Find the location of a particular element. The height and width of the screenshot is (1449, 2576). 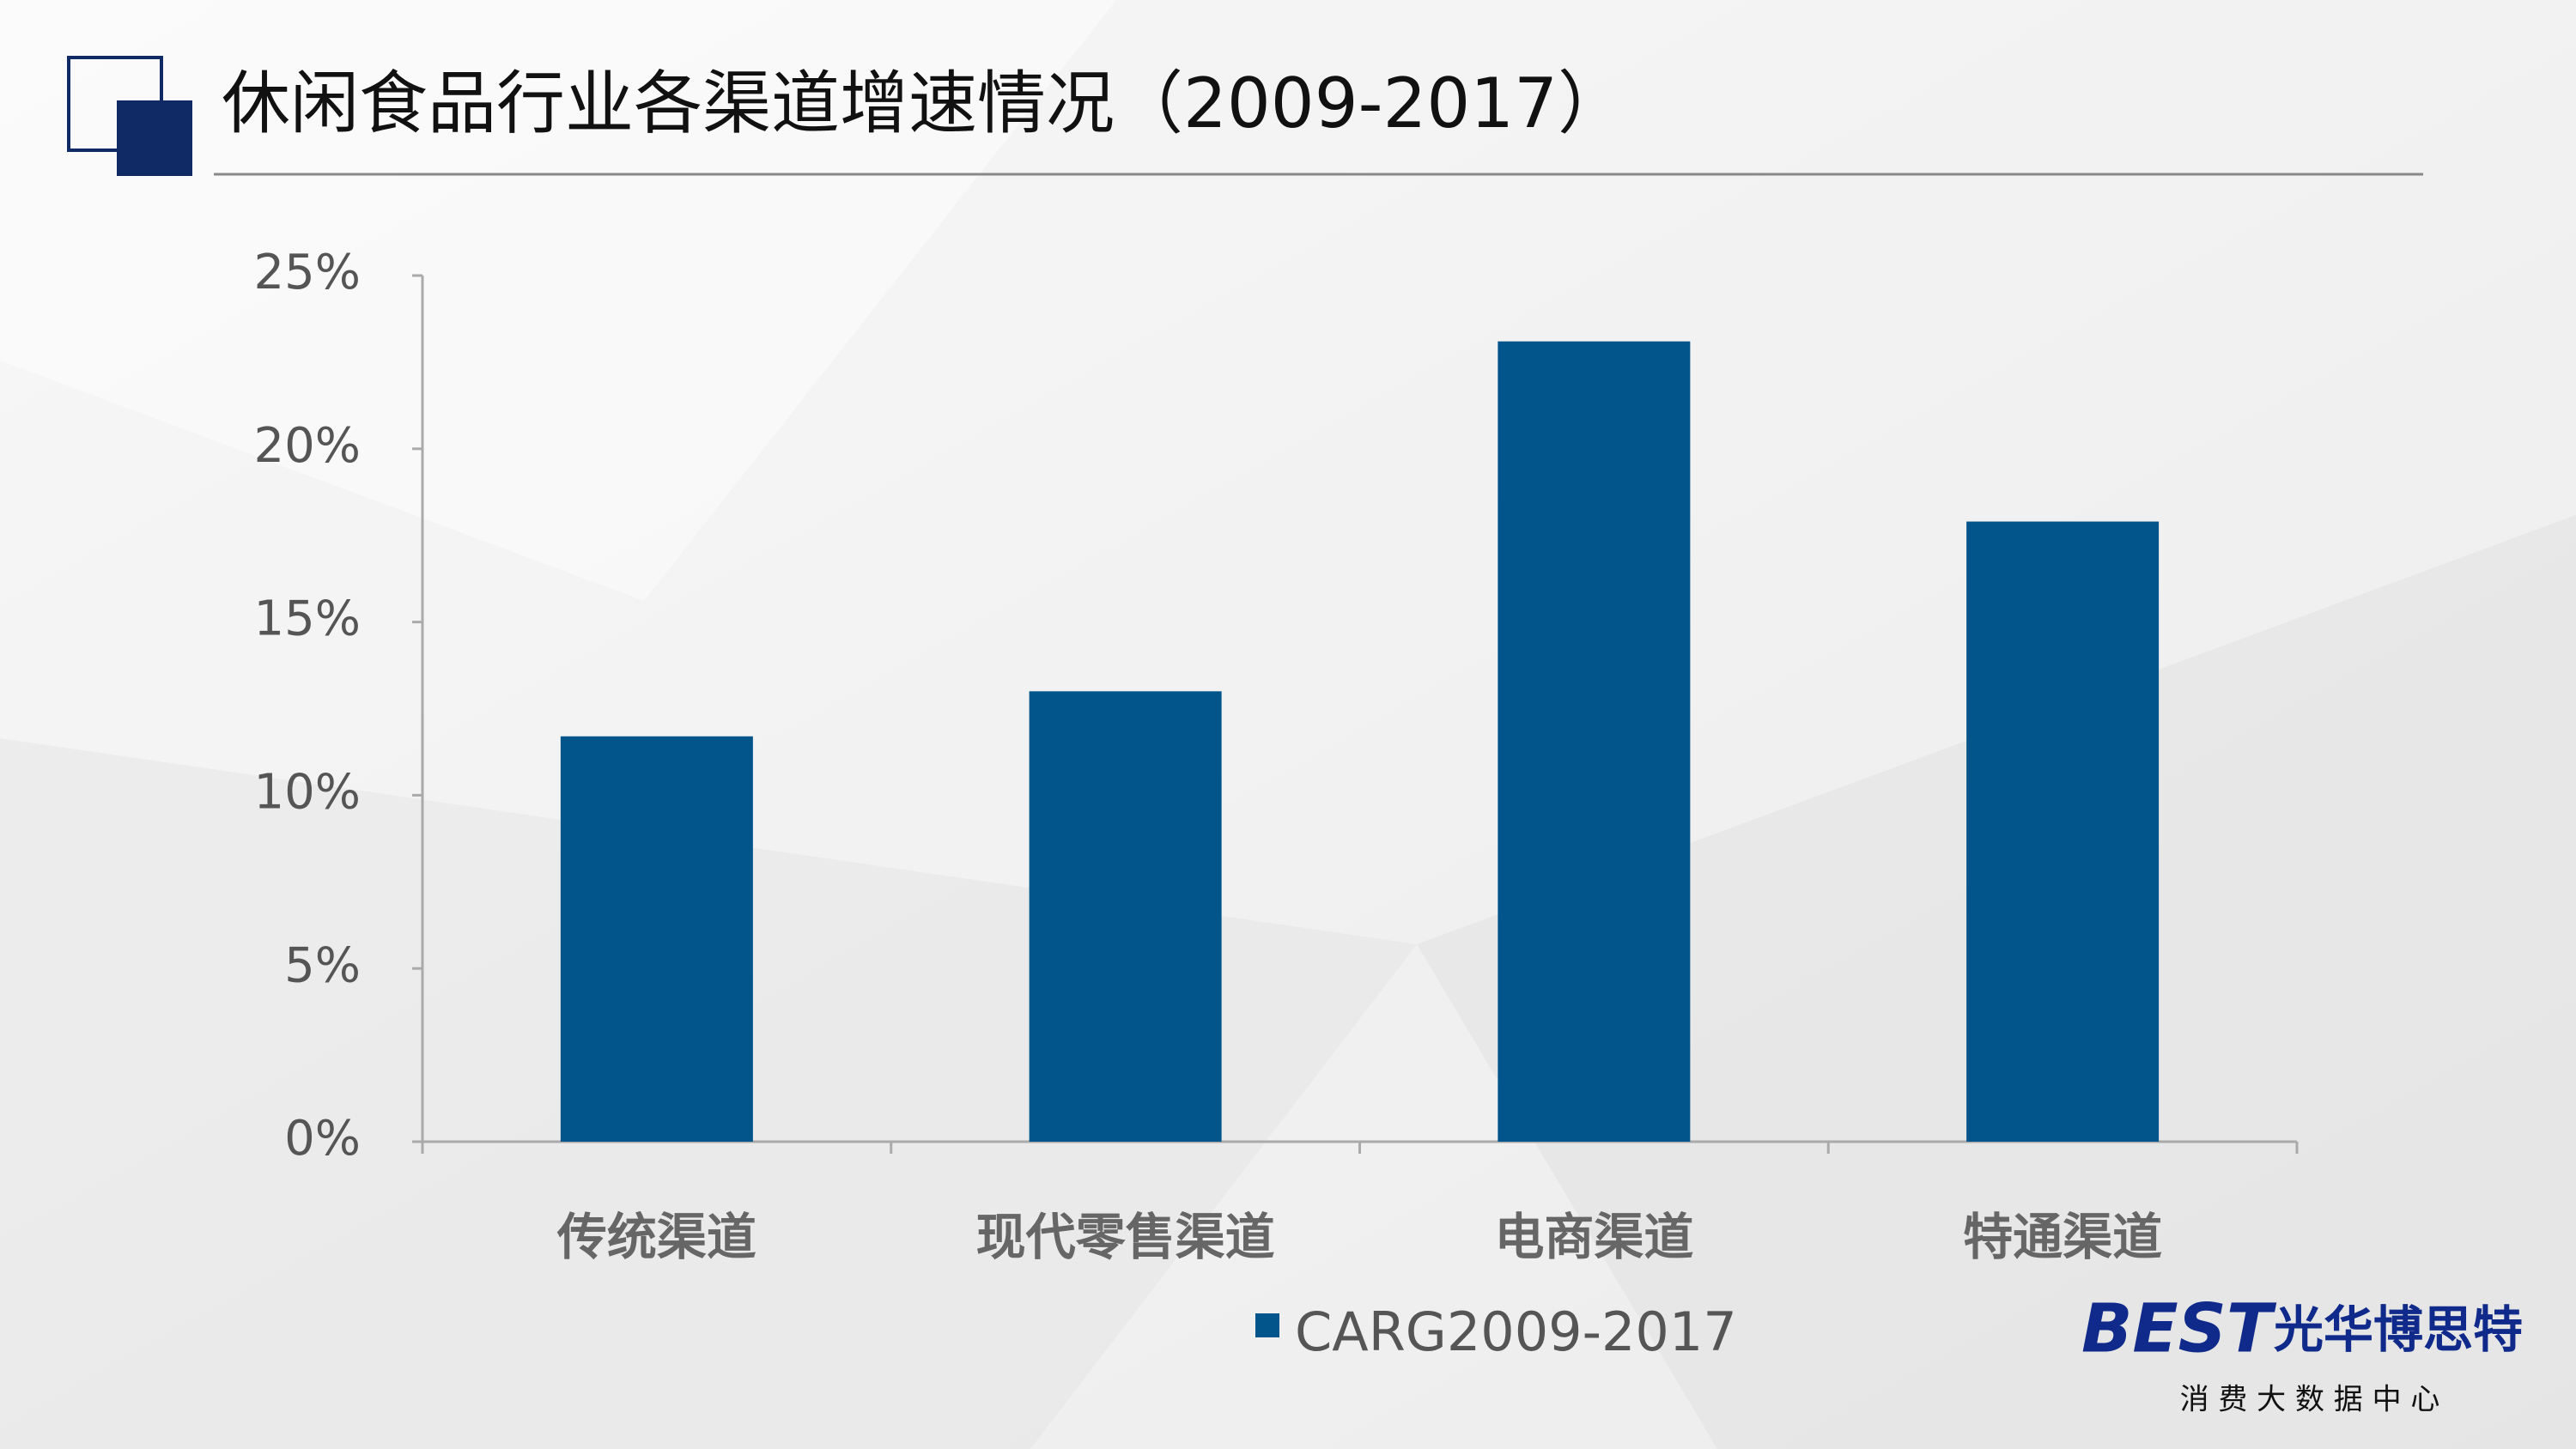

title-deco is located at coordinates (154, 138).